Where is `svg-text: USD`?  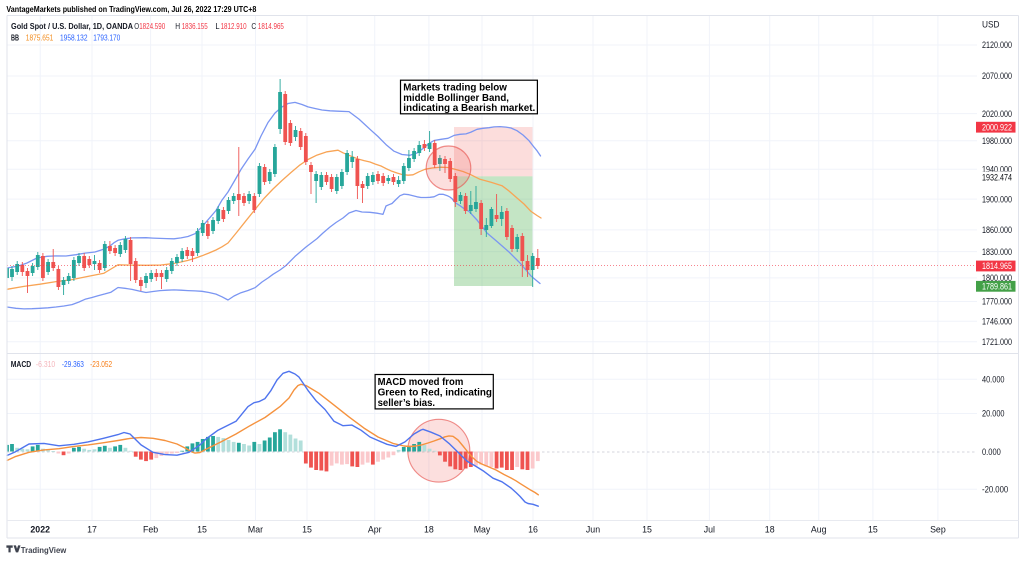 svg-text: USD is located at coordinates (991, 25).